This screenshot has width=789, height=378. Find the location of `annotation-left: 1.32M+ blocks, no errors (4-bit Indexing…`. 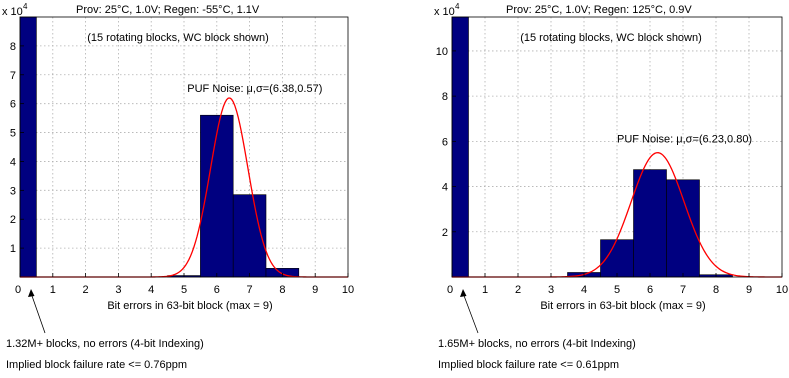

annotation-left: 1.32M+ blocks, no errors (4-bit Indexing… is located at coordinates (105, 355).